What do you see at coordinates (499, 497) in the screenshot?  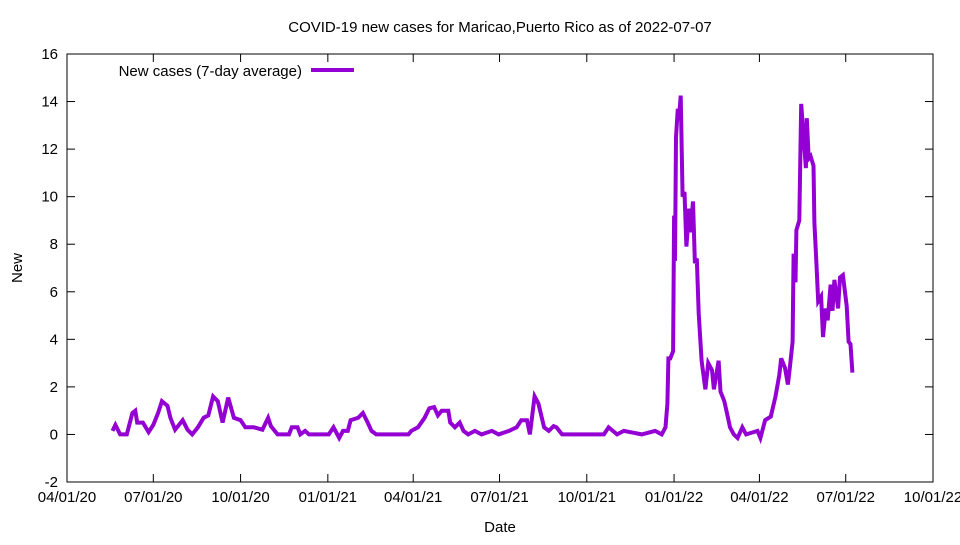 I see `x-tick-label: 07/01/21` at bounding box center [499, 497].